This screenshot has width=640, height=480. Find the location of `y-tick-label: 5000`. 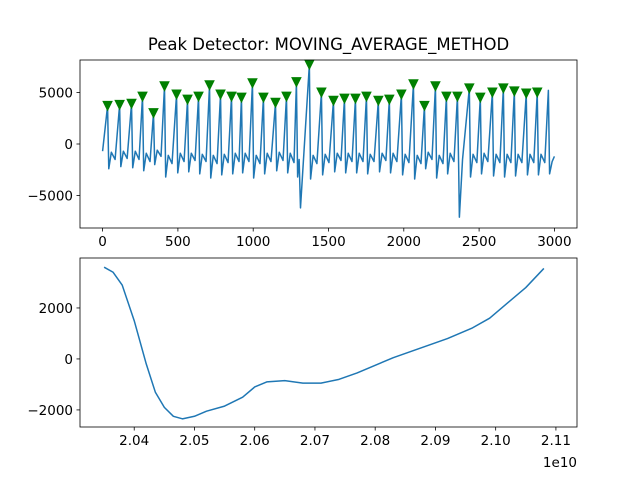

y-tick-label: 5000 is located at coordinates (56, 93).